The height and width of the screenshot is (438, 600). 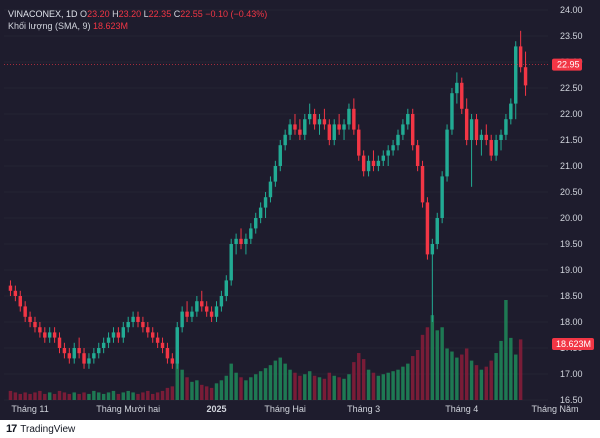 I want to click on tradingview-logo: 17 TradingView, so click(x=40, y=429).